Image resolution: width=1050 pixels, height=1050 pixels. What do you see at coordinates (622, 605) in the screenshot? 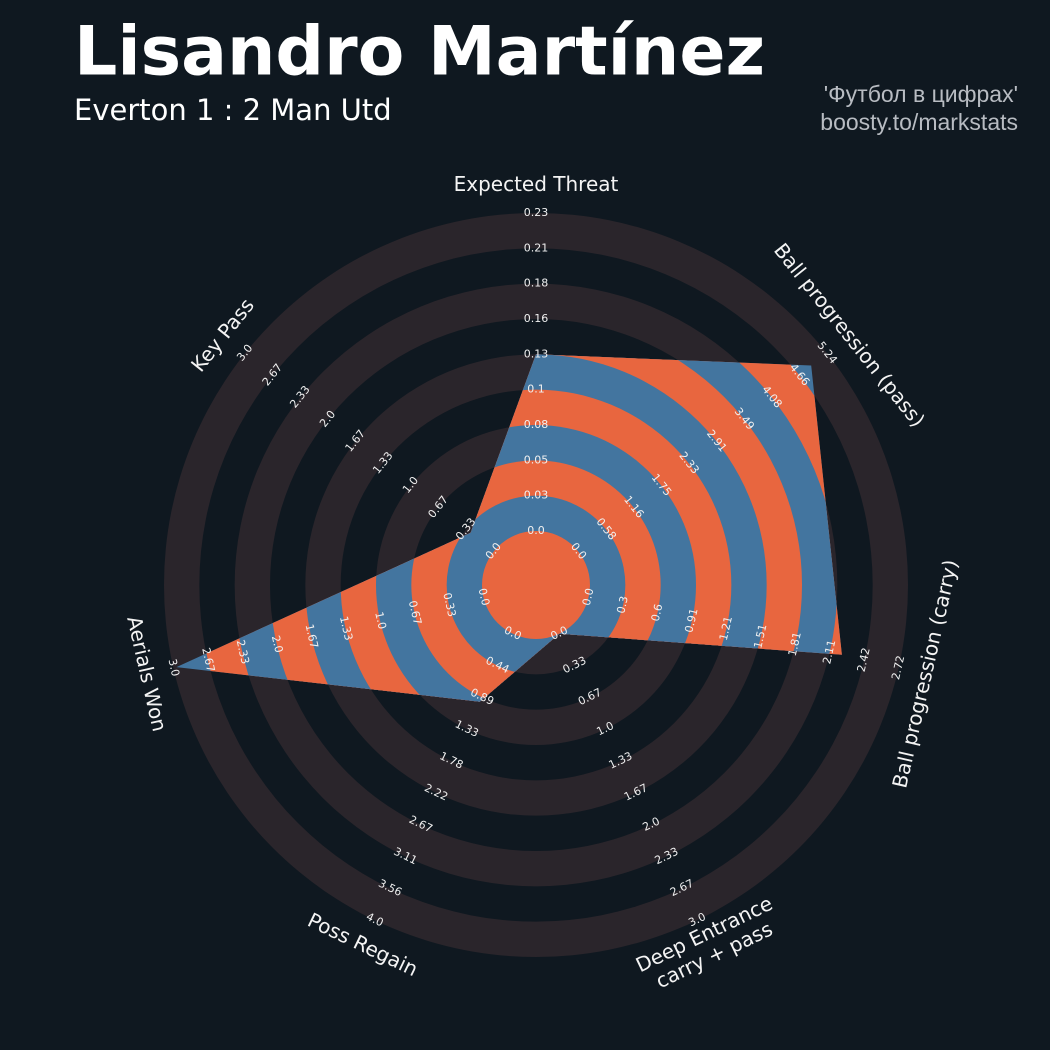
I see `tick-label: 0.3` at bounding box center [622, 605].